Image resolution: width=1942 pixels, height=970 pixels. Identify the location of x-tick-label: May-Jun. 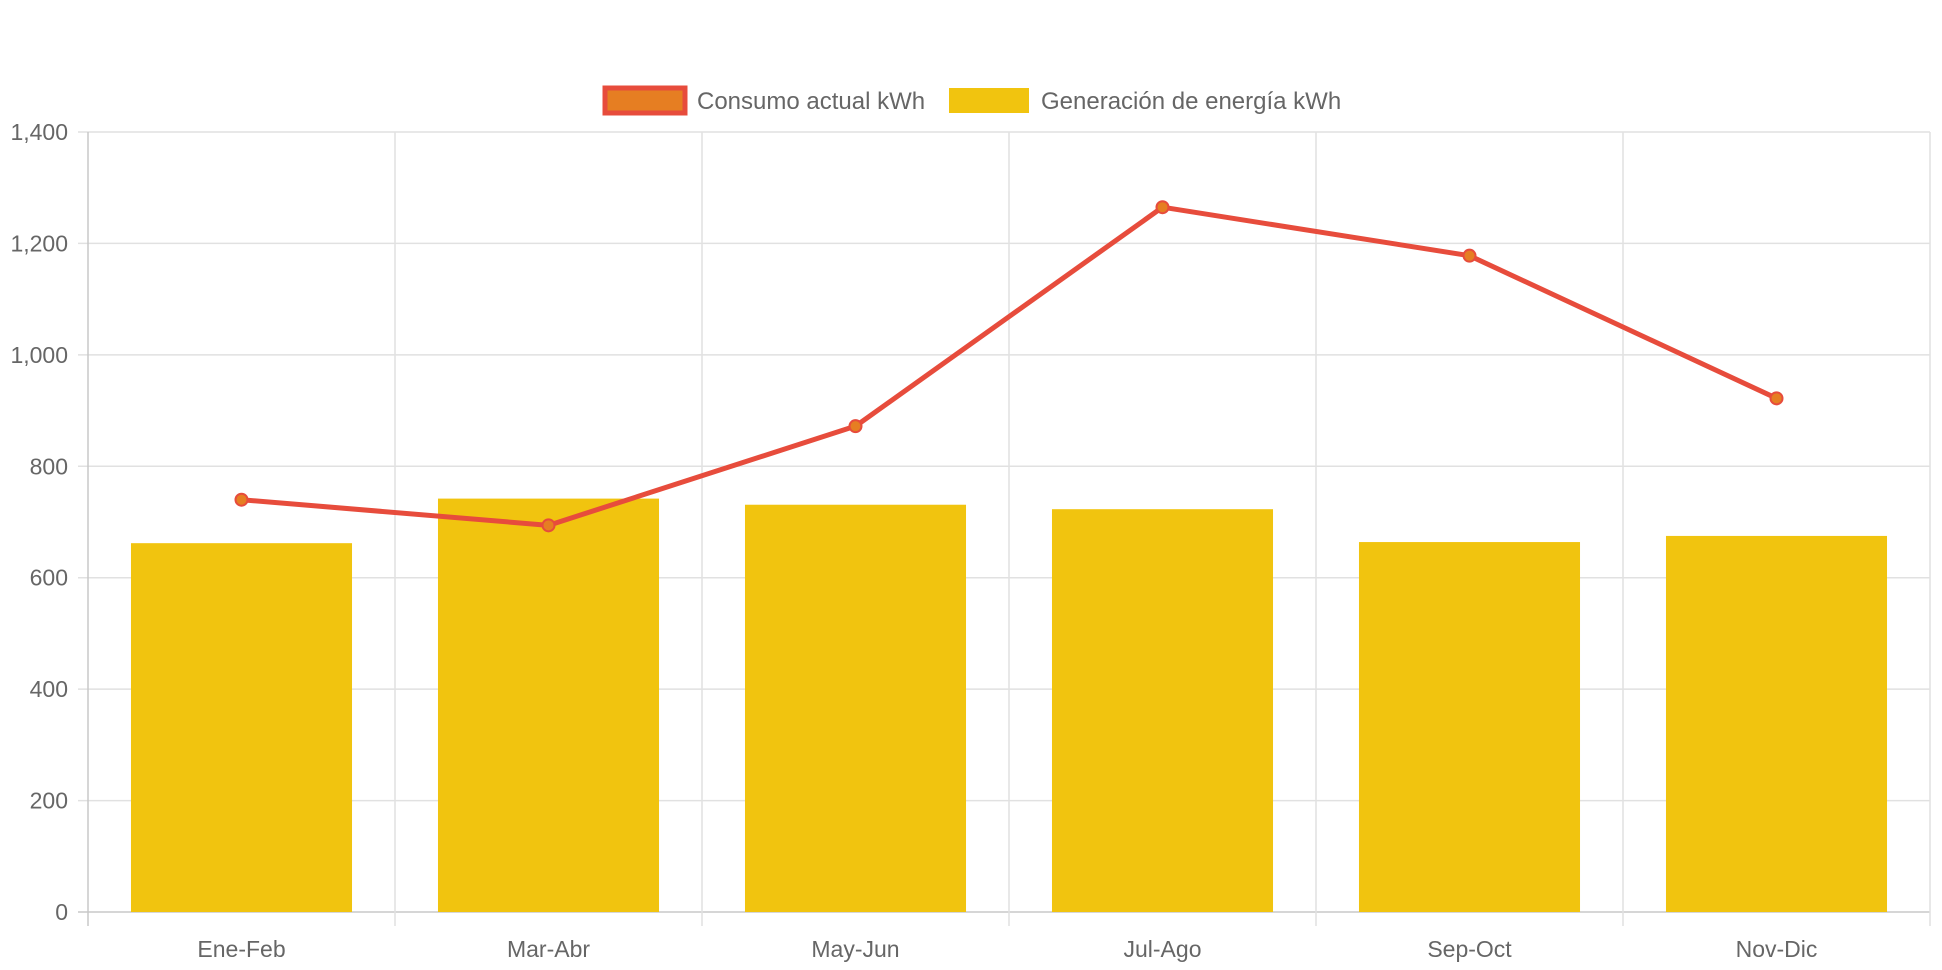
(855, 949).